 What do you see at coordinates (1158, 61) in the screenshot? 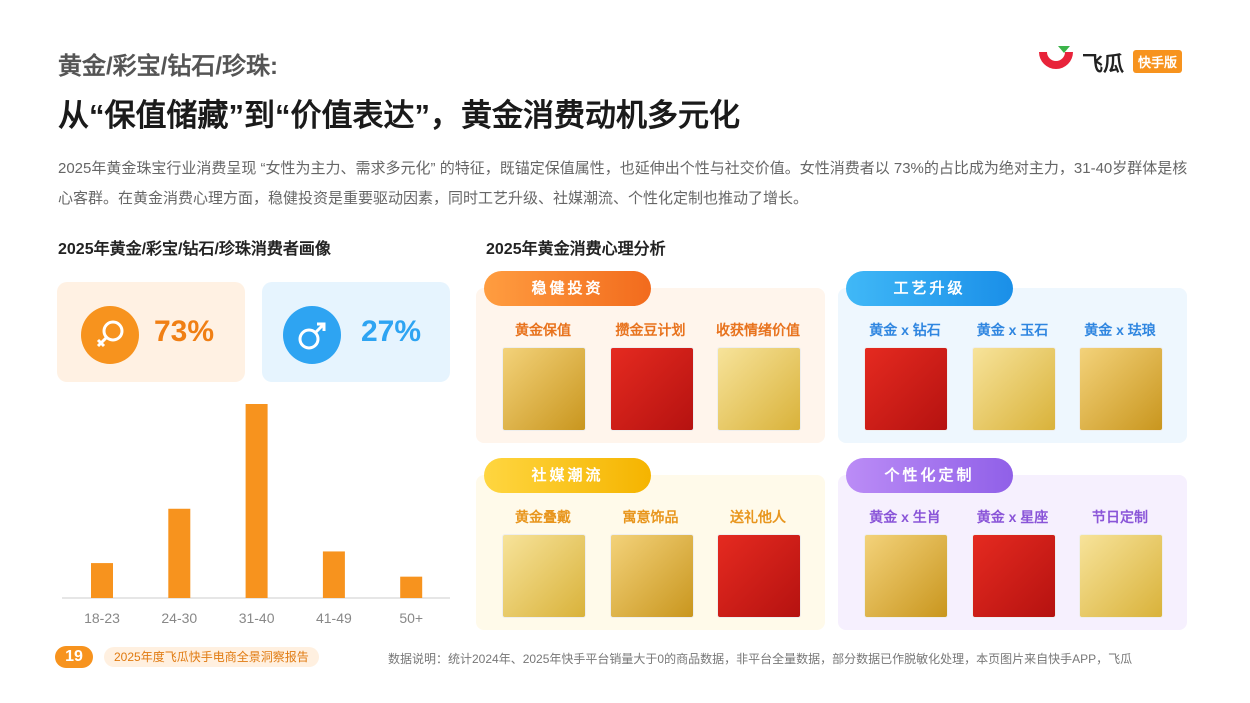
I see `logo-badge: 快手版` at bounding box center [1158, 61].